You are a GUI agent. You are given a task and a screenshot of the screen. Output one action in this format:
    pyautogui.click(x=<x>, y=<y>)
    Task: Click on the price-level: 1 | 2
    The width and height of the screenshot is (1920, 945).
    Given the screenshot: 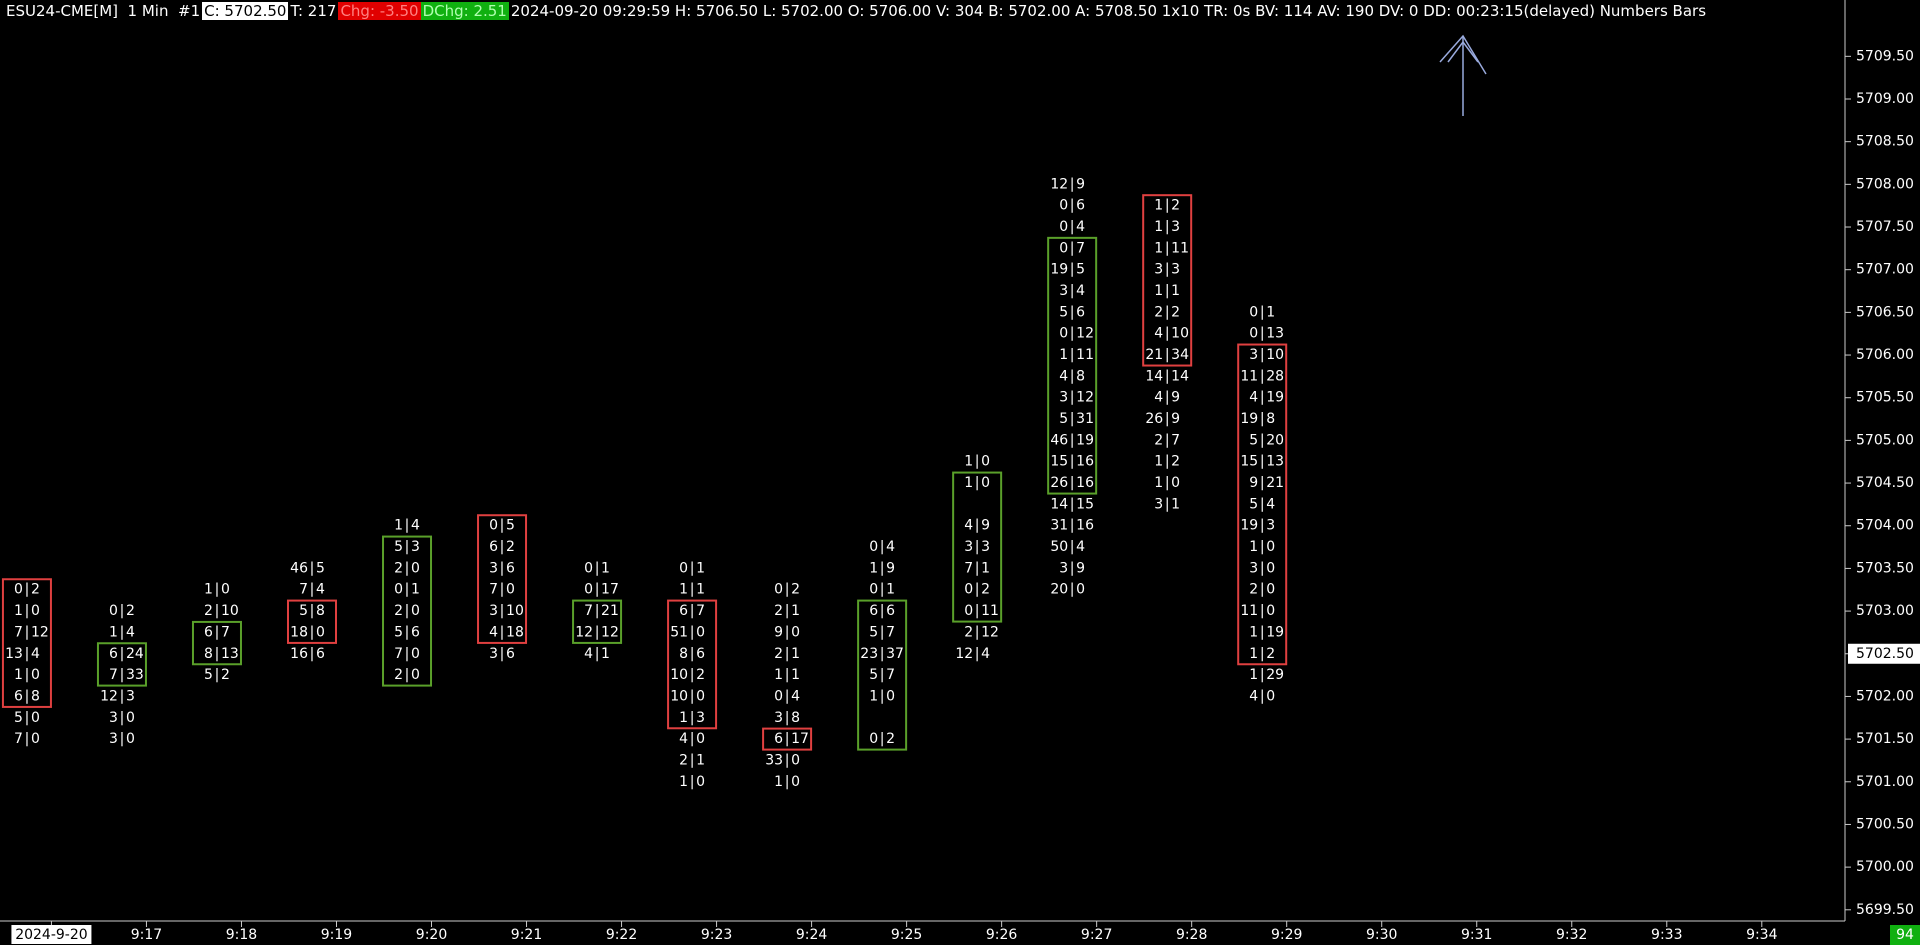 What is the action you would take?
    pyautogui.click(x=1167, y=462)
    